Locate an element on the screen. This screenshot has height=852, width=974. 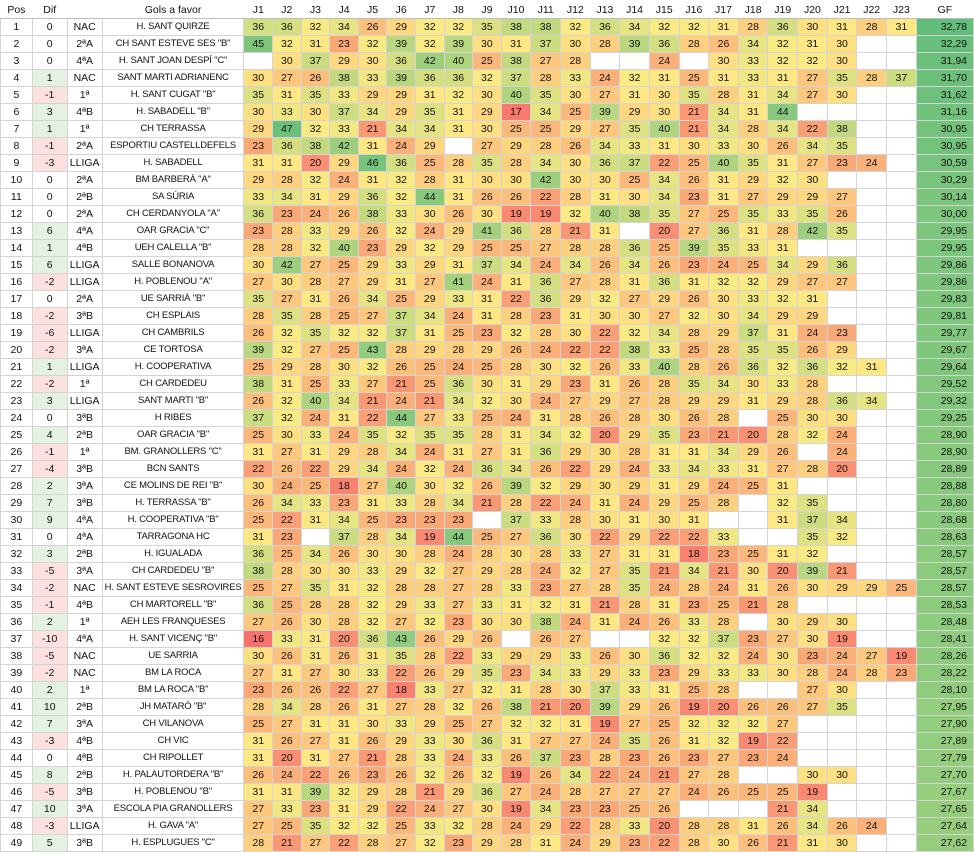
team-name-cell: H. SANT VICENÇ "B" is located at coordinates (173, 639).